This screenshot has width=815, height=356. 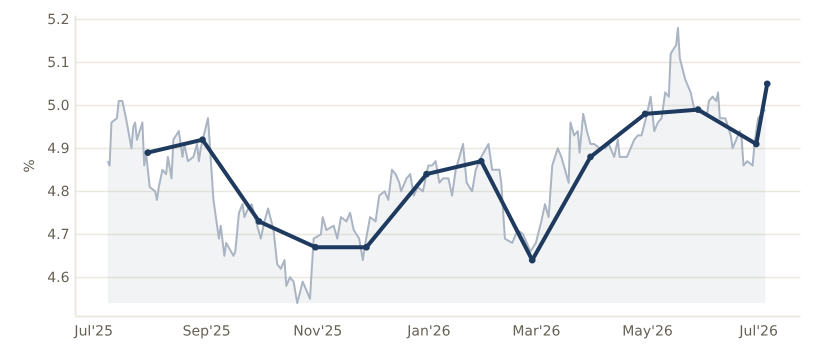 What do you see at coordinates (58, 278) in the screenshot?
I see `y-tick-label: 4.6` at bounding box center [58, 278].